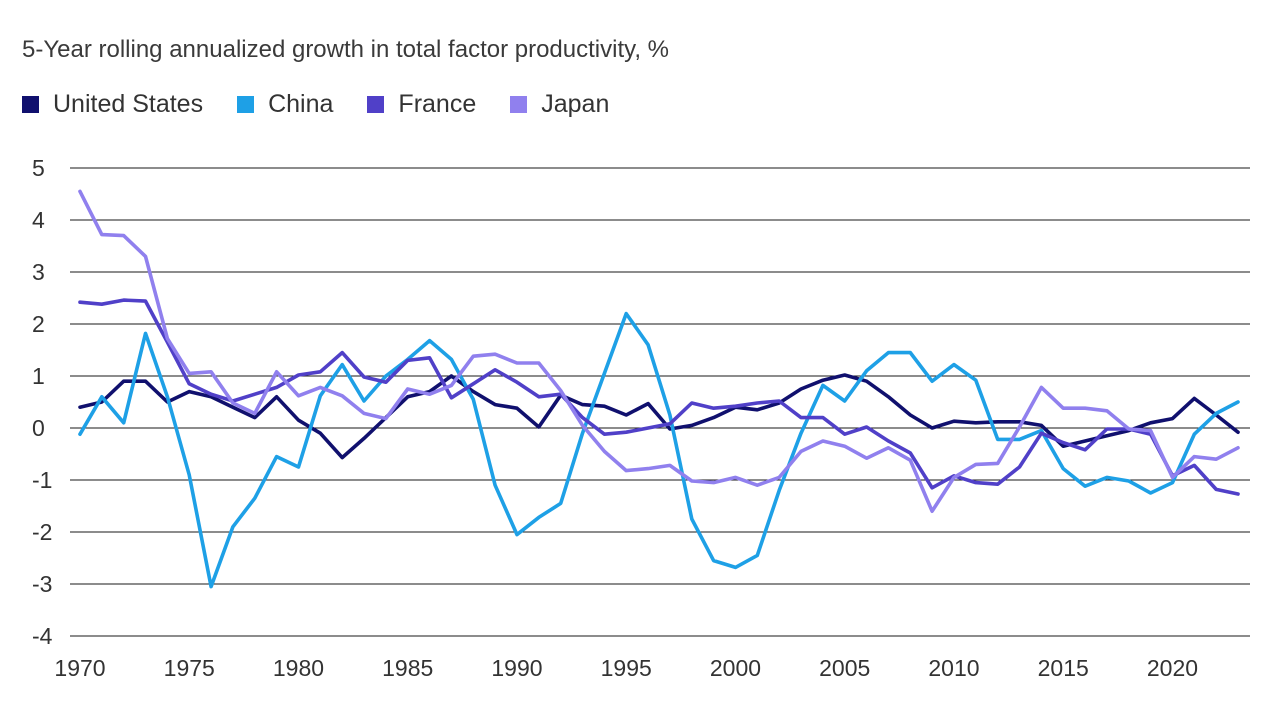 The image size is (1280, 720). I want to click on series-line-united-states, so click(659, 416).